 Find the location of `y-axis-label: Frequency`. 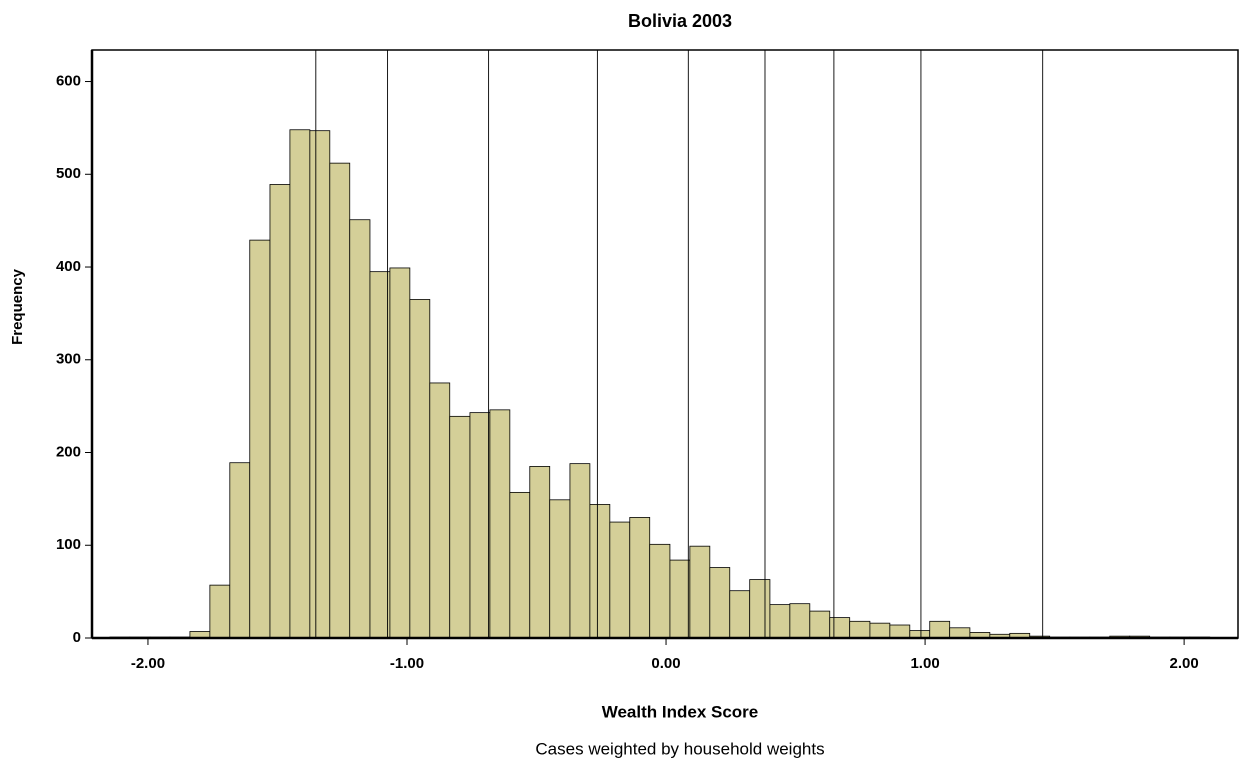

y-axis-label: Frequency is located at coordinates (17, 306).